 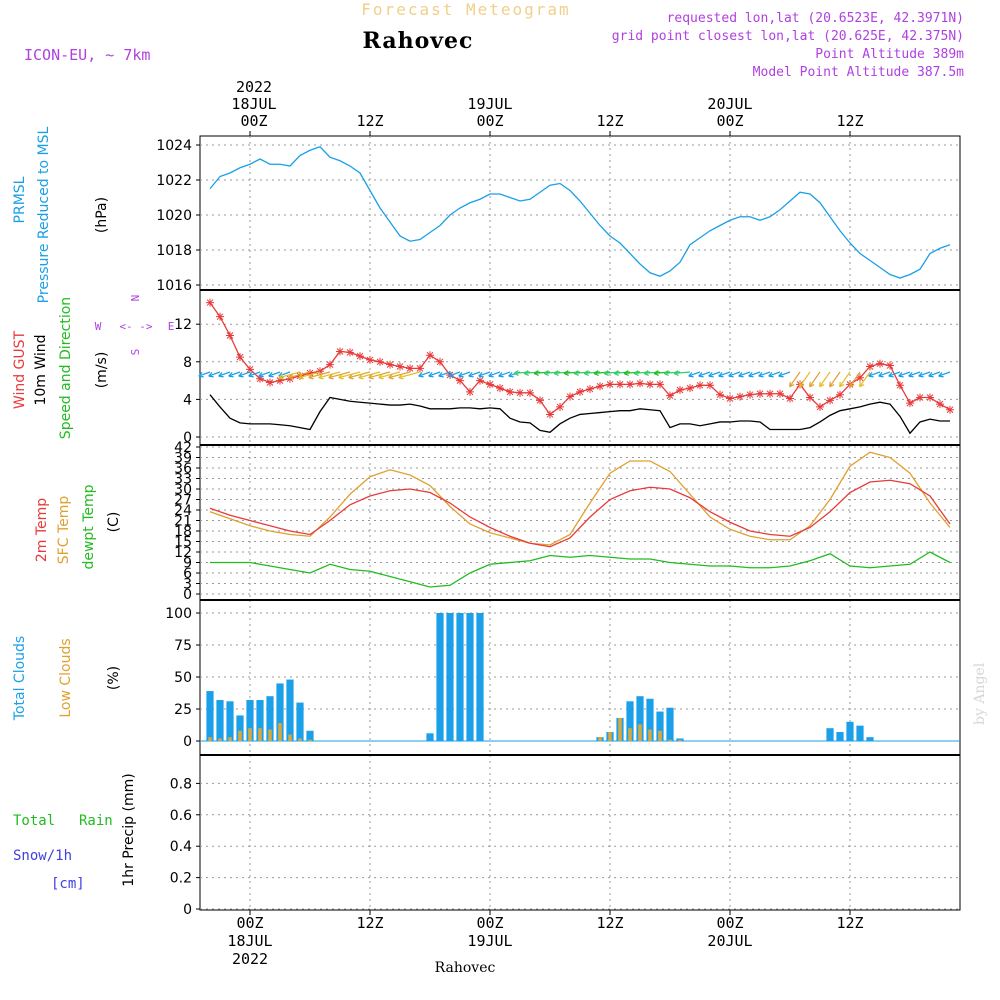 What do you see at coordinates (253, 104) in the screenshot?
I see `top-time-label: 18JUL` at bounding box center [253, 104].